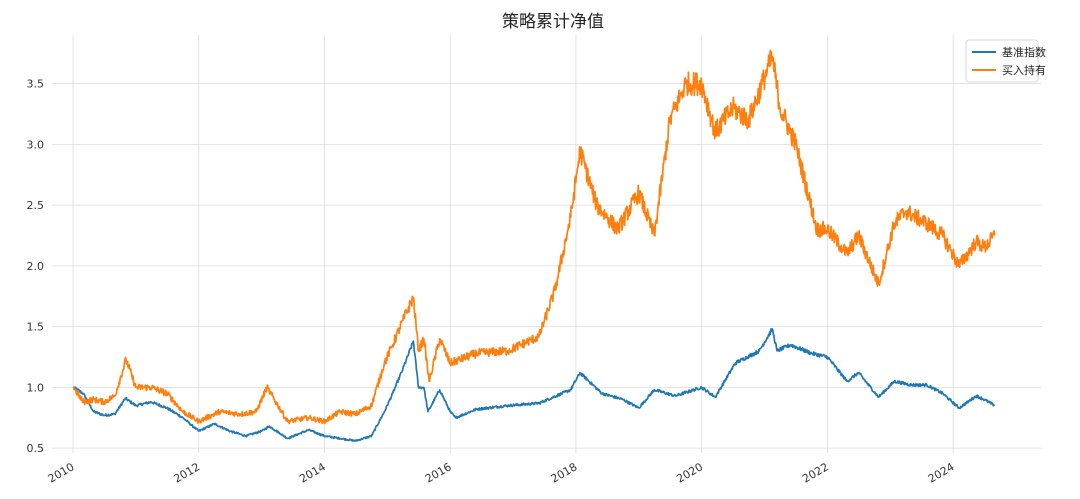  What do you see at coordinates (61, 472) in the screenshot?
I see `x-tick-label: 2010` at bounding box center [61, 472].